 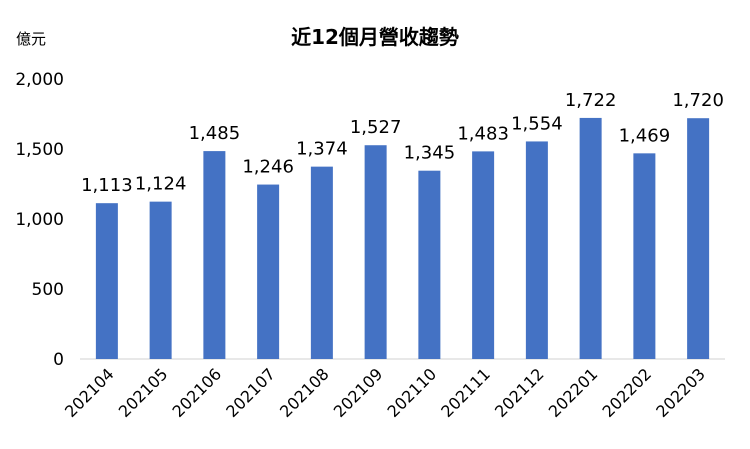 What do you see at coordinates (591, 100) in the screenshot?
I see `data-label: 1,722` at bounding box center [591, 100].